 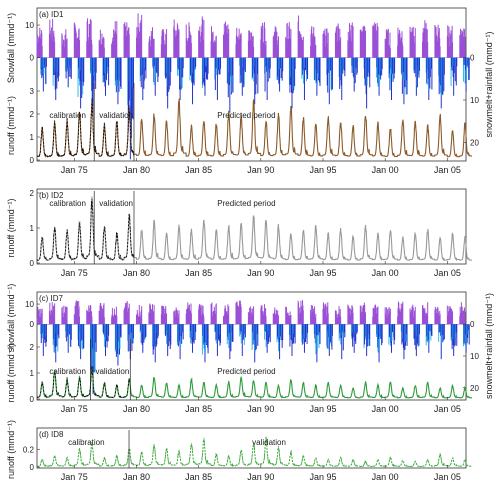 What do you see at coordinates (447, 170) in the screenshot?
I see `panel-1-x-tick-label: Jan 05` at bounding box center [447, 170].